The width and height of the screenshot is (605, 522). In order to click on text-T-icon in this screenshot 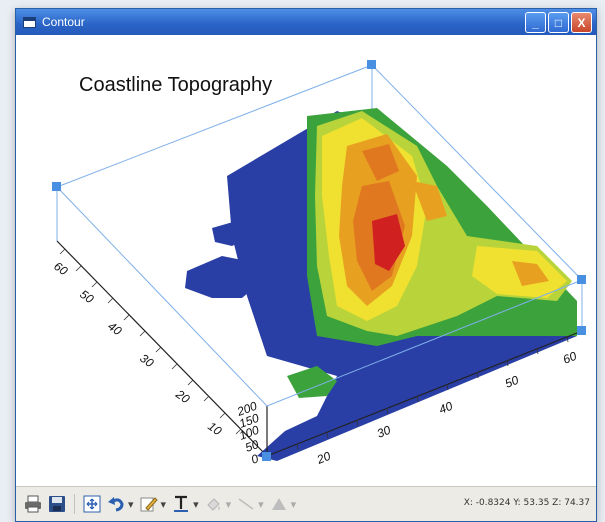, I will do `click(181, 503)`.